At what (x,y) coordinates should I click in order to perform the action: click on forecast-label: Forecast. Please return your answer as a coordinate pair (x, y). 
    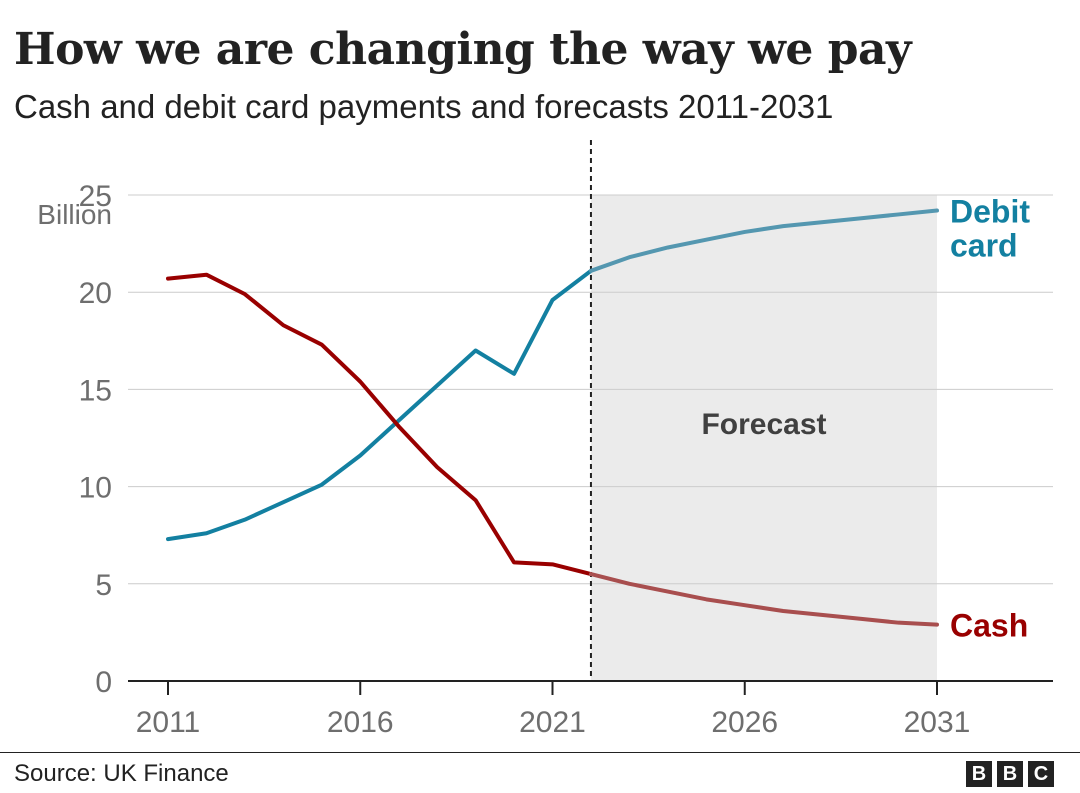
    Looking at the image, I should click on (763, 424).